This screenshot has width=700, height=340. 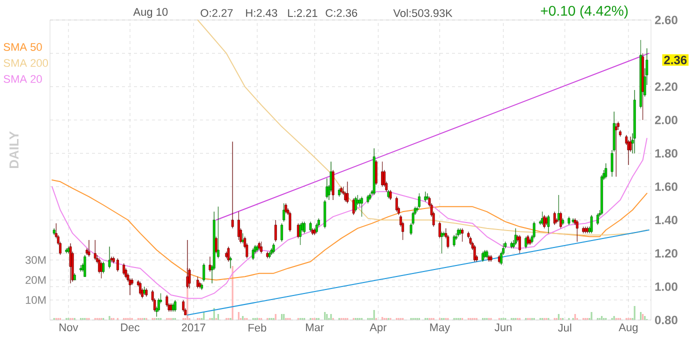 What do you see at coordinates (666, 320) in the screenshot?
I see `y-tick-label: 0.80` at bounding box center [666, 320].